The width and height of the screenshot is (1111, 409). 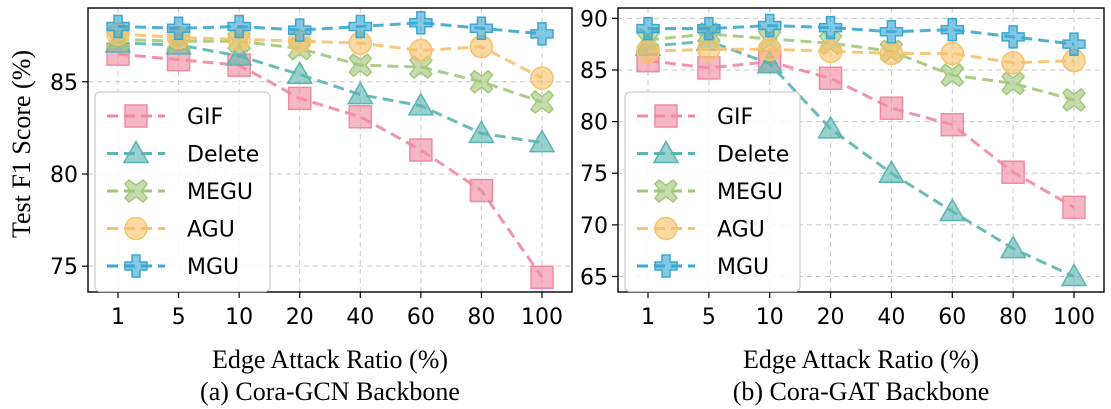 I want to click on y-axis-label: Test F1 Score (%), so click(x=21, y=144).